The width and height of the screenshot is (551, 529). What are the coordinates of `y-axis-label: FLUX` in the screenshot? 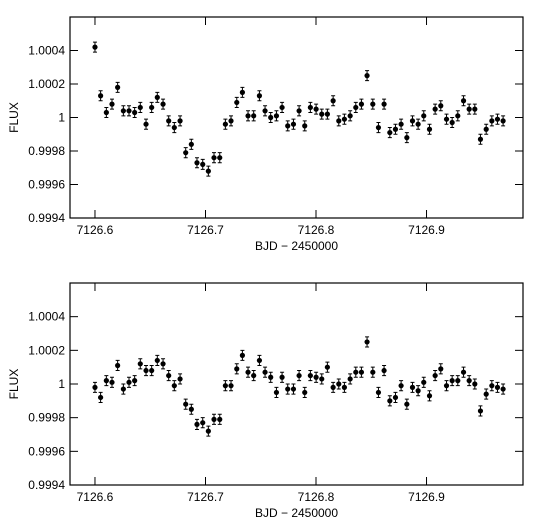 It's located at (14, 384).